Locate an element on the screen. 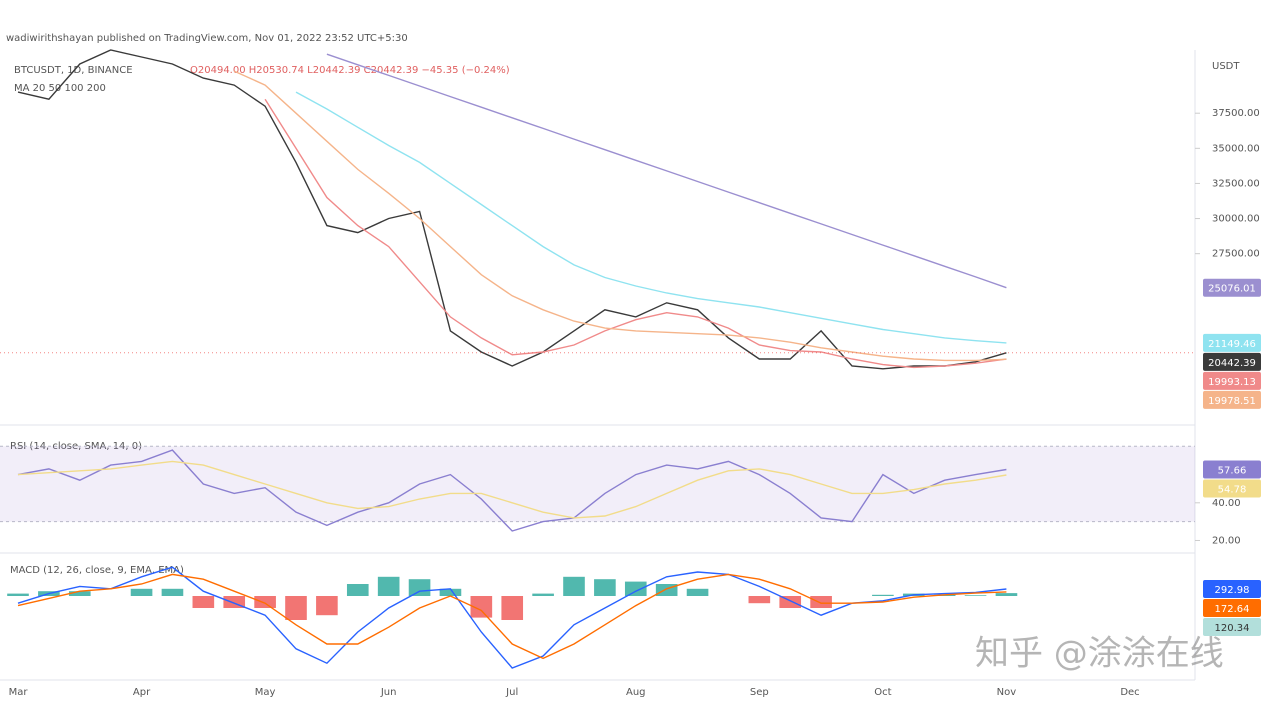 The image size is (1280, 720). y-tick-label: 20.00 is located at coordinates (1226, 540).